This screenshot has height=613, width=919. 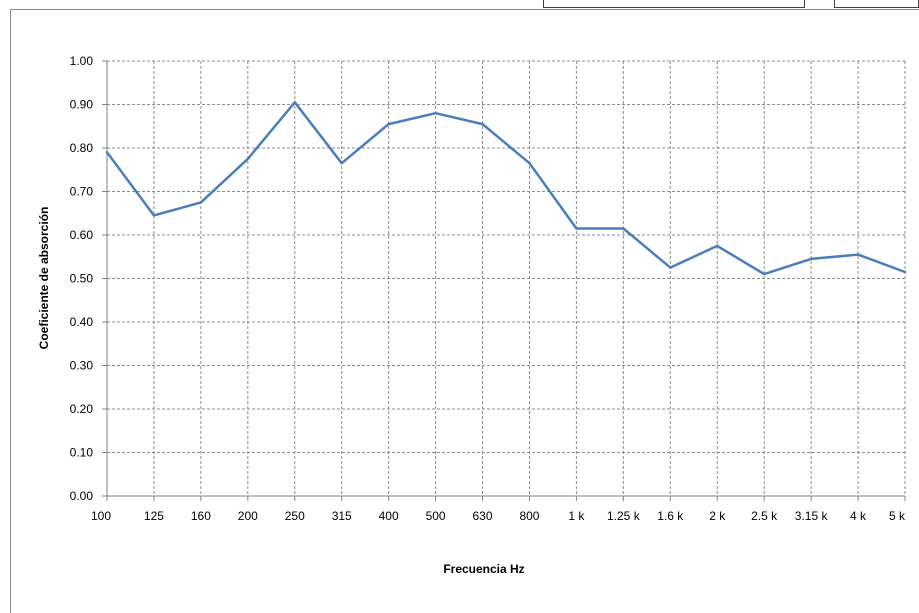 I want to click on top-frame-box-left, so click(x=674, y=4).